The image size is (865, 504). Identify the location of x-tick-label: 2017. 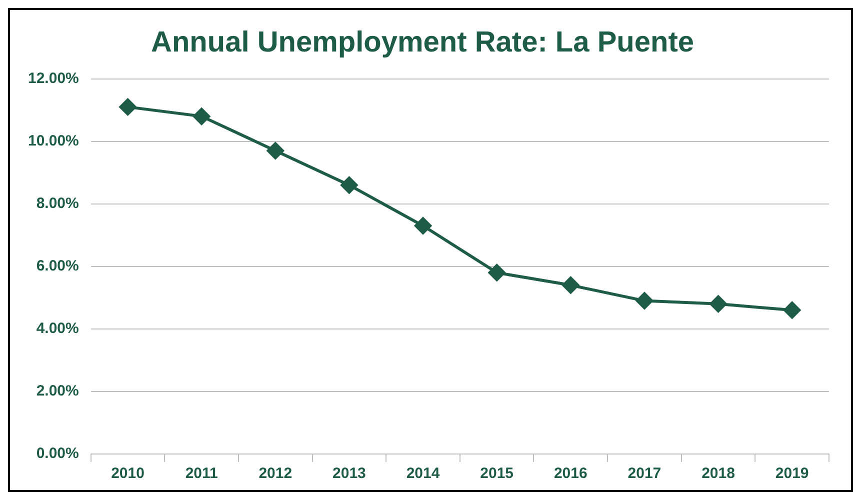
(645, 473).